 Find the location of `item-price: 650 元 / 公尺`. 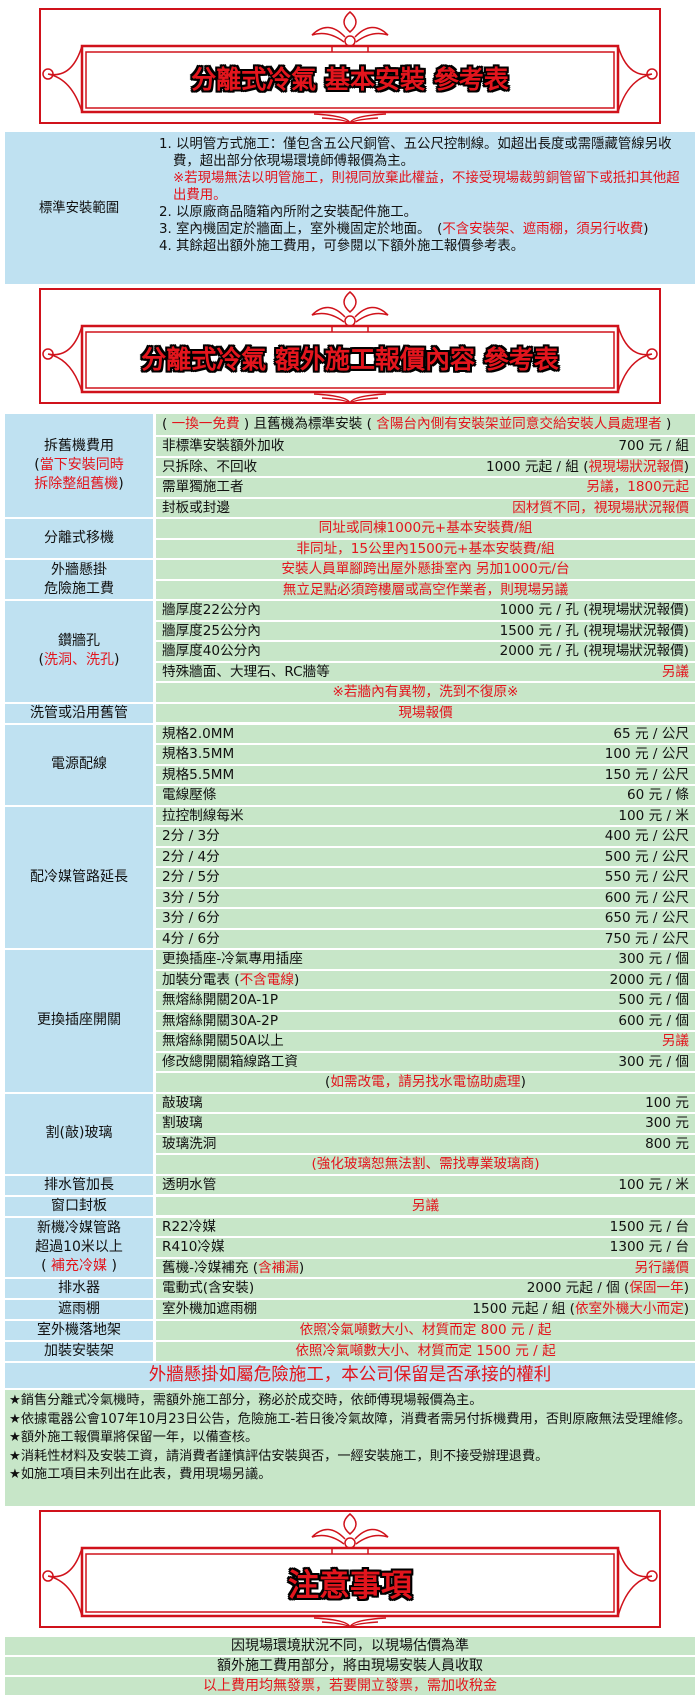

item-price: 650 元 / 公尺 is located at coordinates (647, 918).